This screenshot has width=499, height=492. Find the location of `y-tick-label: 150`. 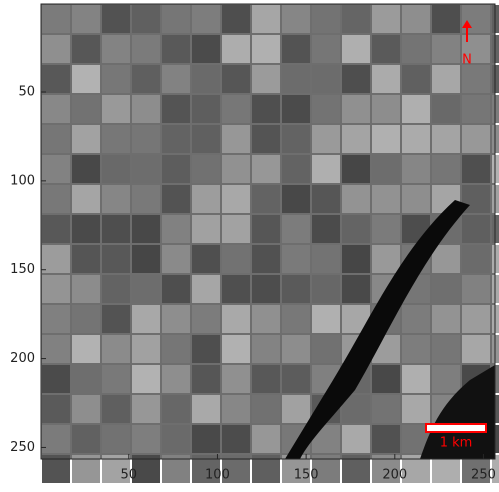

y-tick-label: 150 is located at coordinates (22, 269).